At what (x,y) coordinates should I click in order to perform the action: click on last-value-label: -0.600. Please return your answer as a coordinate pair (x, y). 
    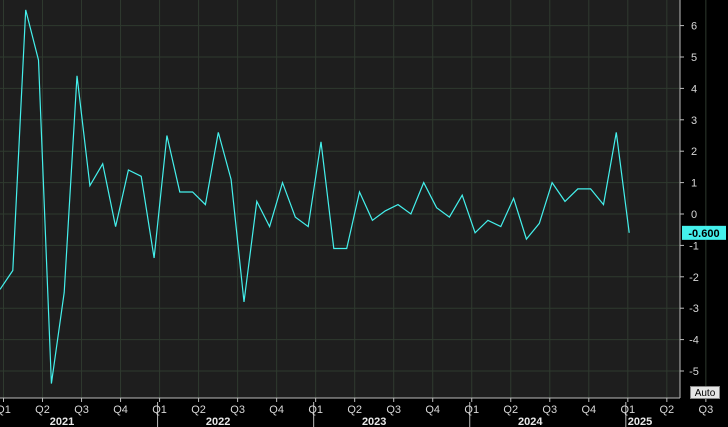
    Looking at the image, I should click on (703, 234).